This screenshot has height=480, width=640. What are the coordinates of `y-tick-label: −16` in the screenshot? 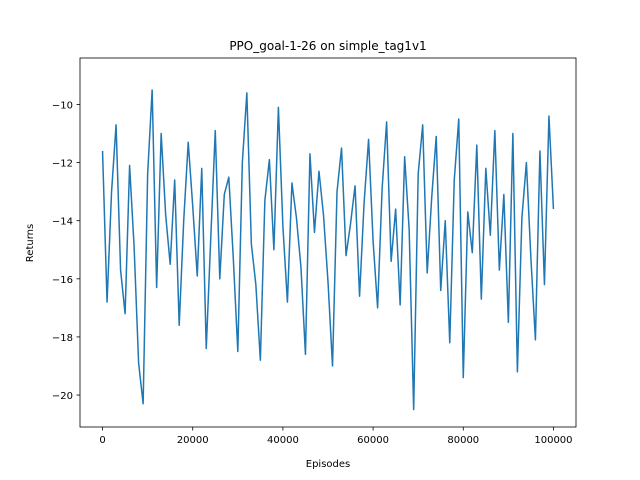 It's located at (62, 280).